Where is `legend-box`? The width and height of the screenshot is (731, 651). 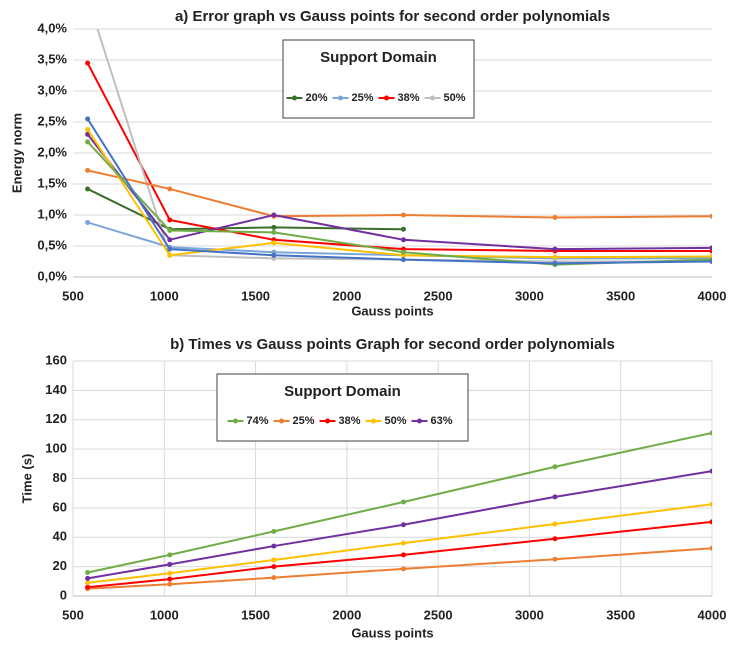 legend-box is located at coordinates (378, 79).